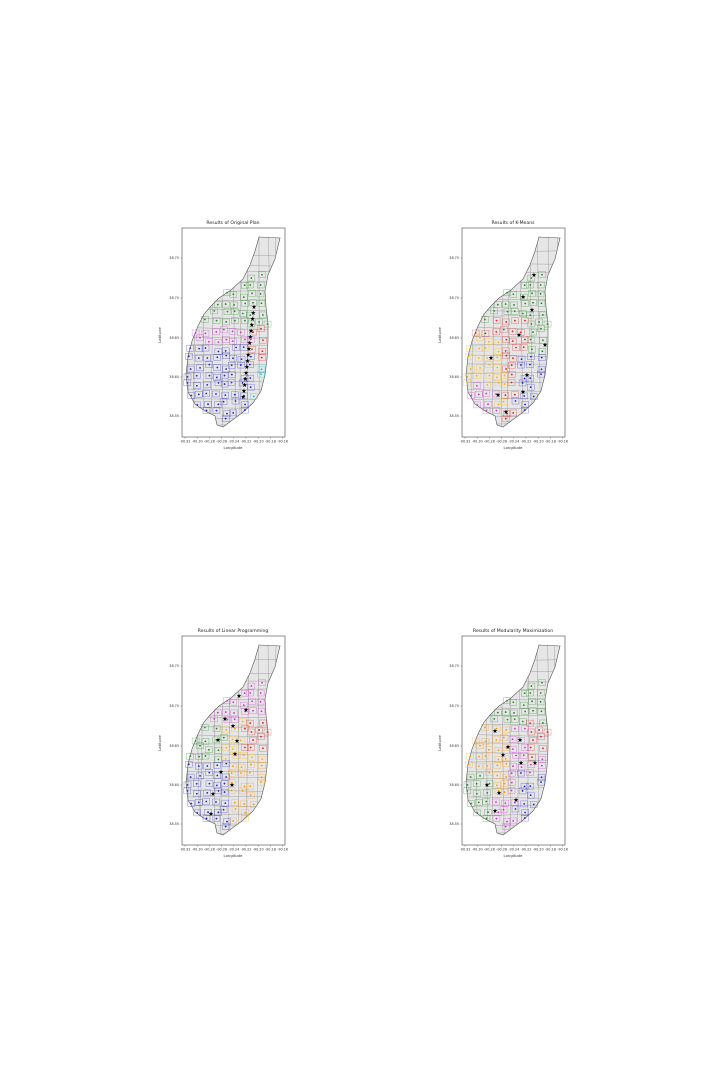  I want to click on x-tick-label: -90.24, so click(513, 442).